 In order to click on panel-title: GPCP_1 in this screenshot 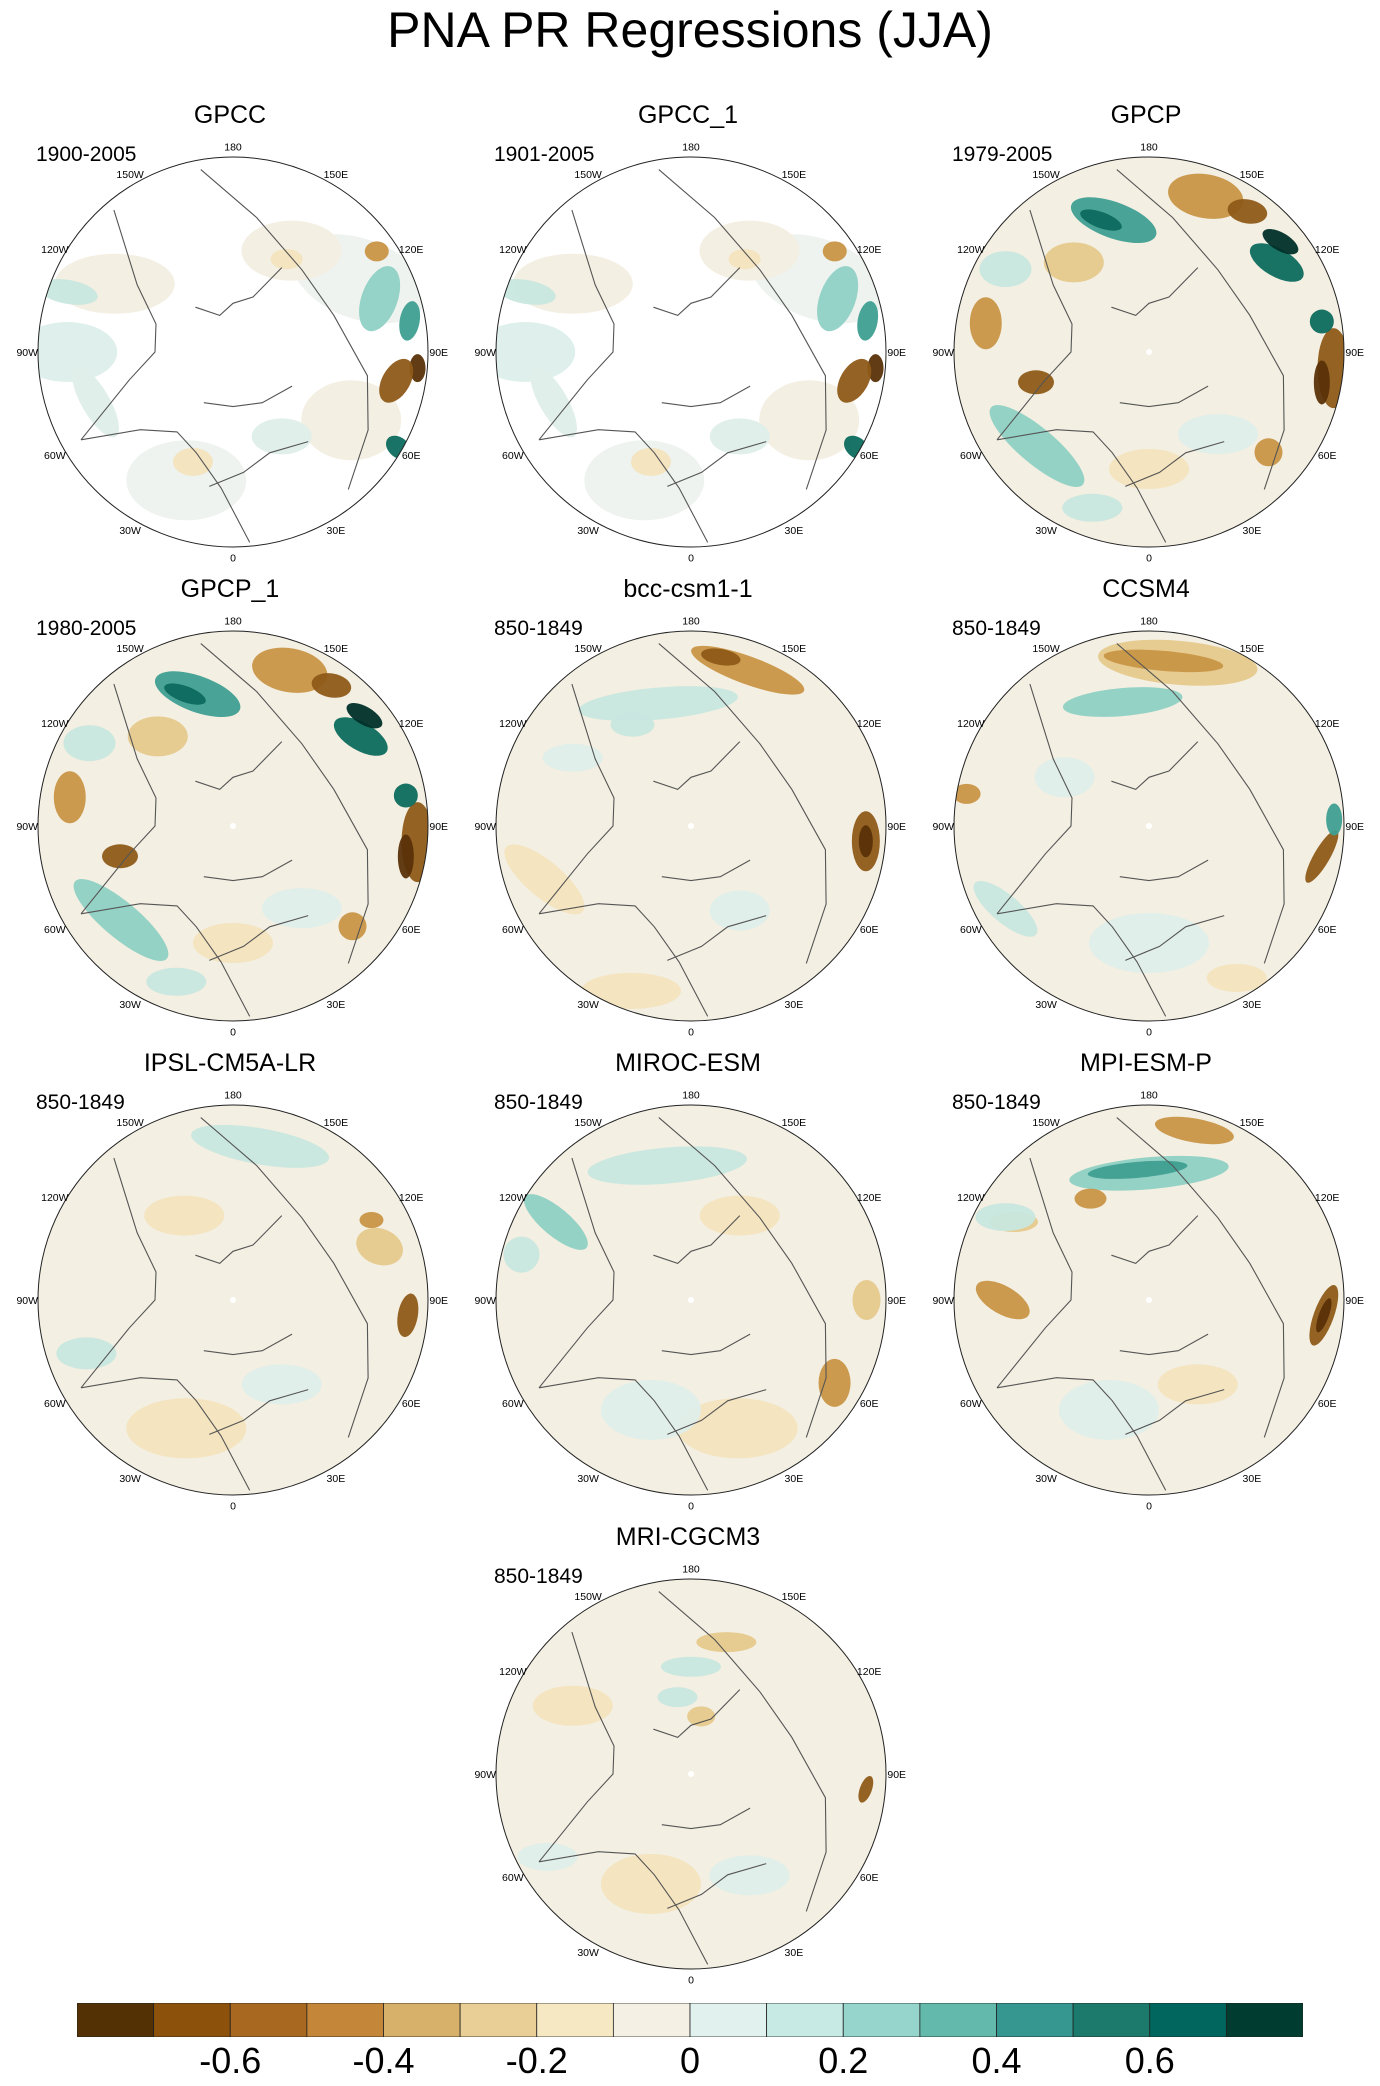, I will do `click(230, 589)`.